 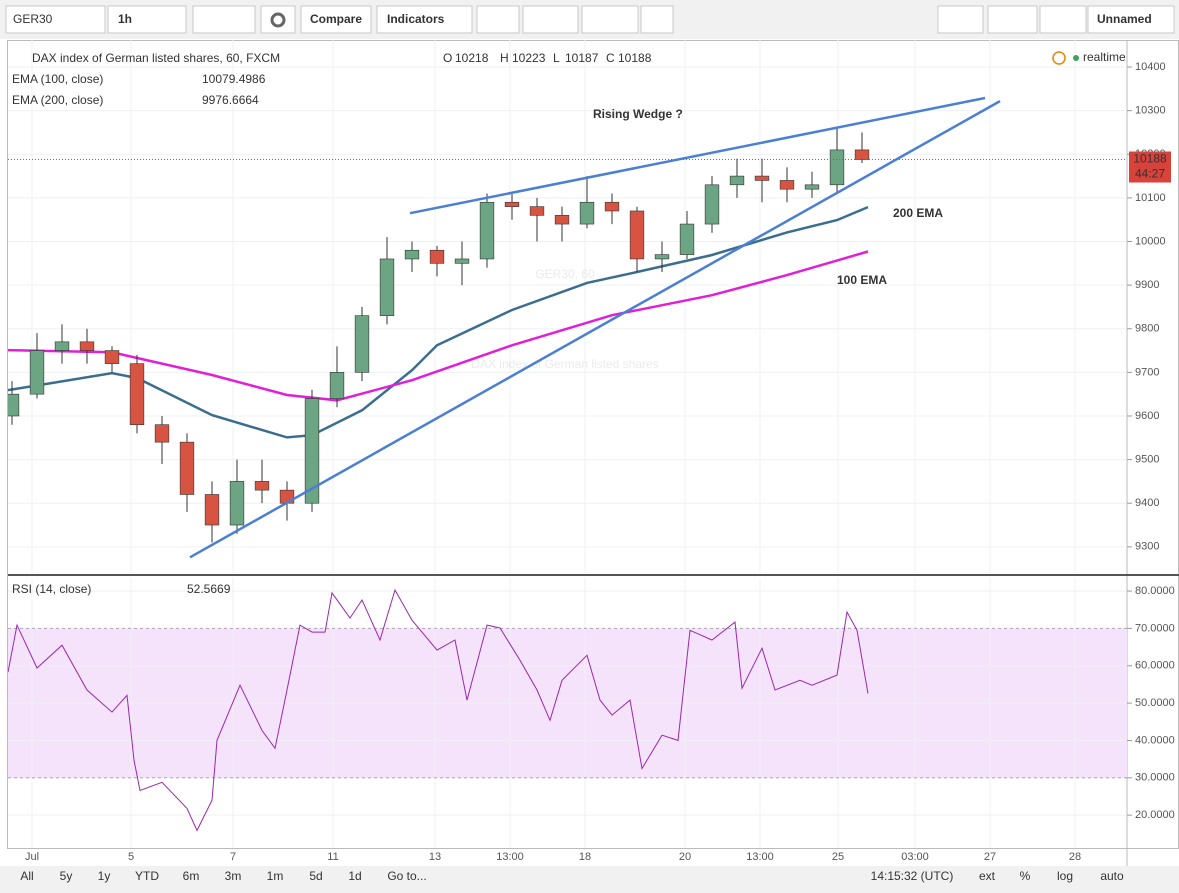 I want to click on watermark: GER30, 60, so click(x=565, y=274).